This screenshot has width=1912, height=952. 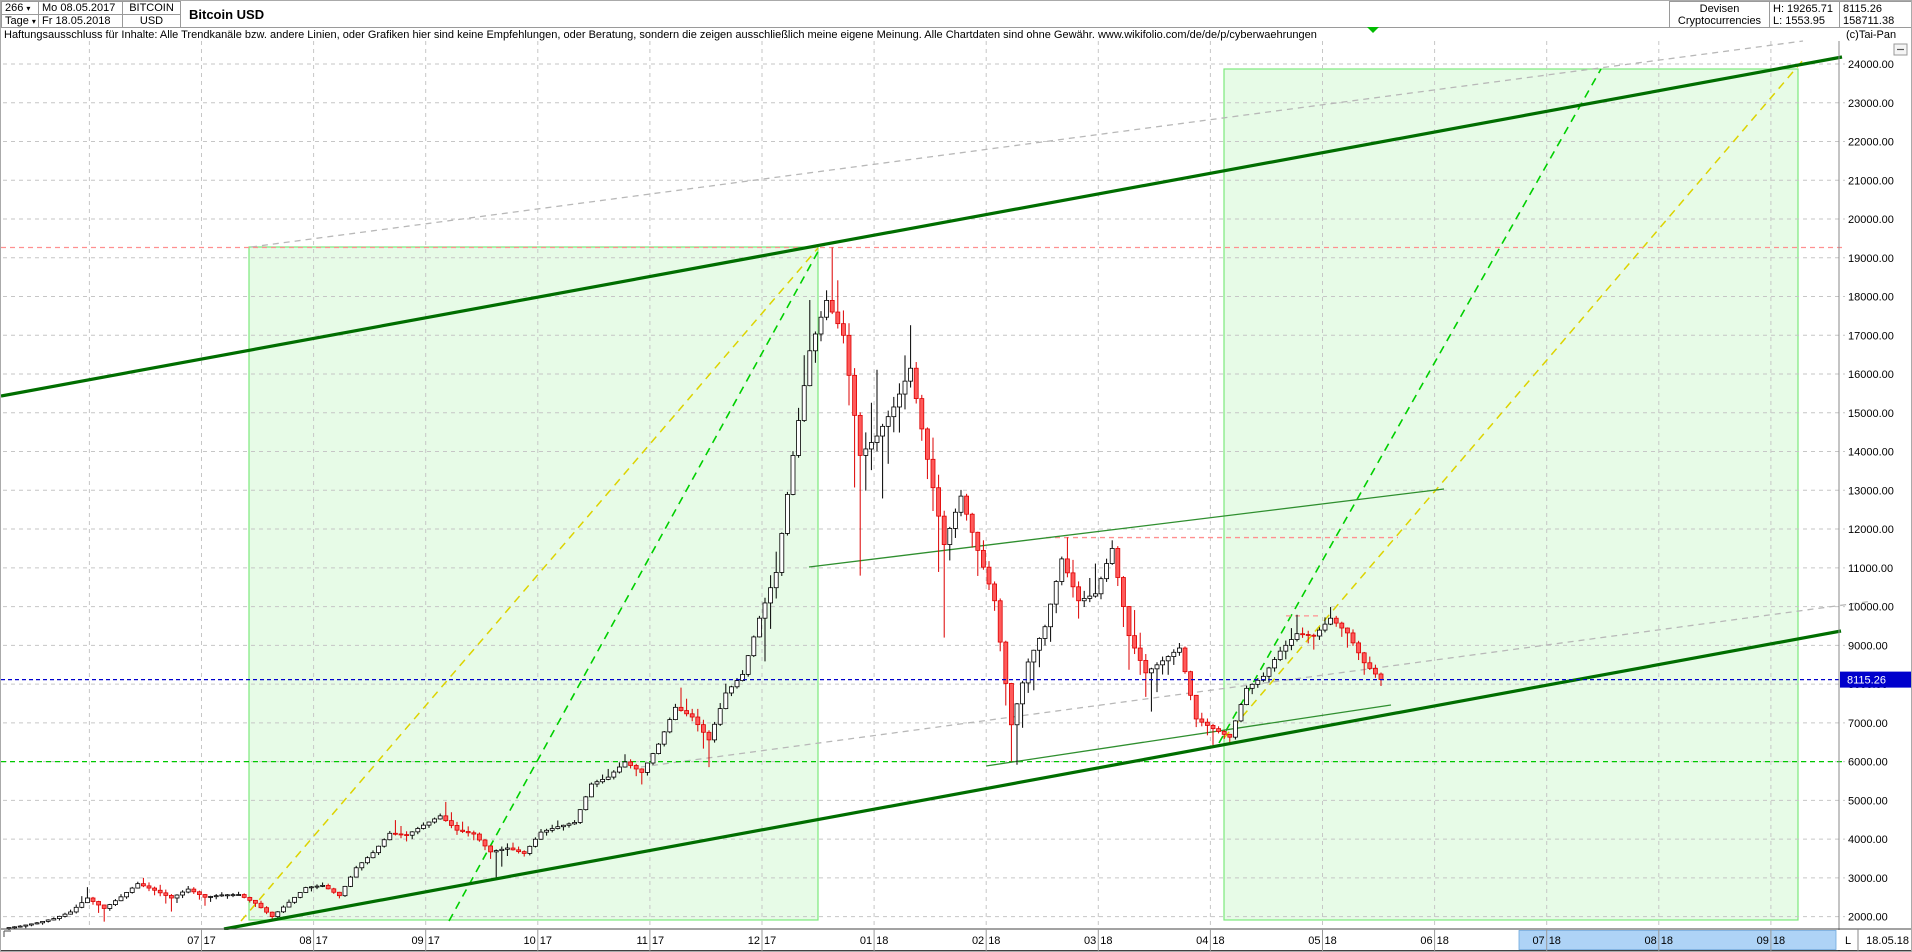 I want to click on time-axis-bg, so click(x=956, y=940).